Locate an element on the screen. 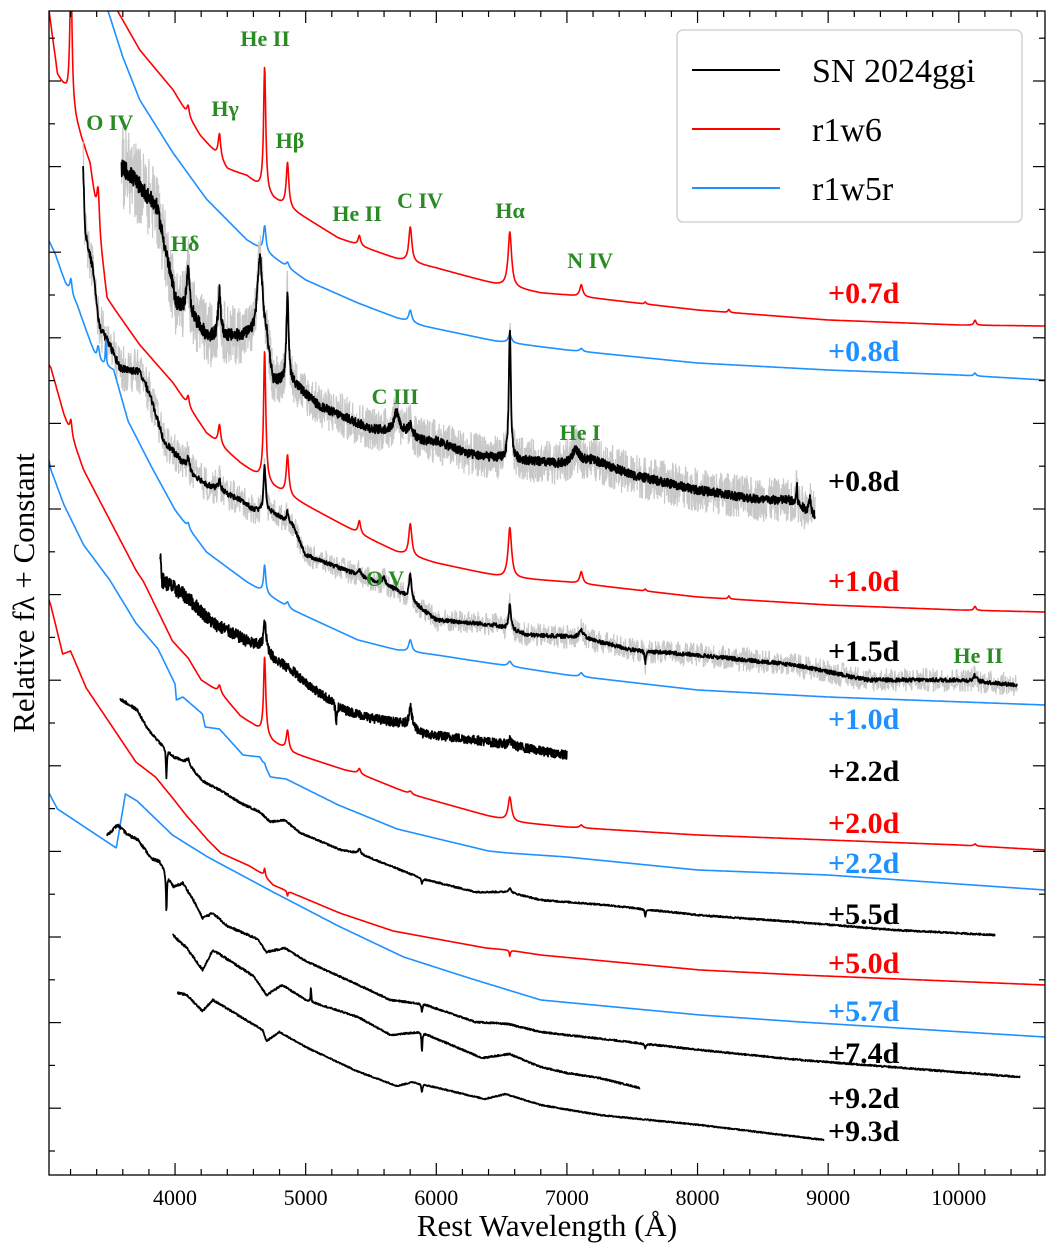 Image resolution: width=1055 pixels, height=1256 pixels. spectrum-SN-2024ggi-+9.2d is located at coordinates (406, 1011).